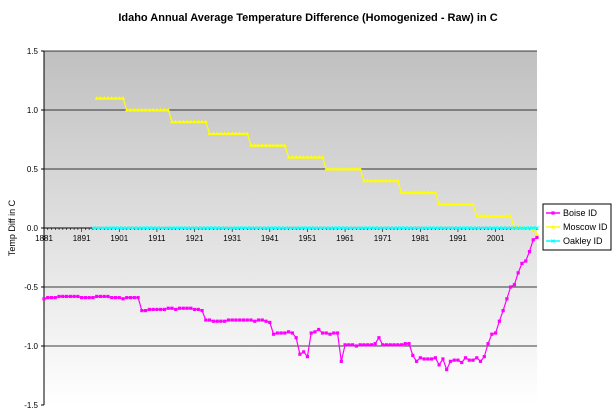 The width and height of the screenshot is (616, 419). What do you see at coordinates (31, 287) in the screenshot?
I see `y-tick-label: -0.5` at bounding box center [31, 287].